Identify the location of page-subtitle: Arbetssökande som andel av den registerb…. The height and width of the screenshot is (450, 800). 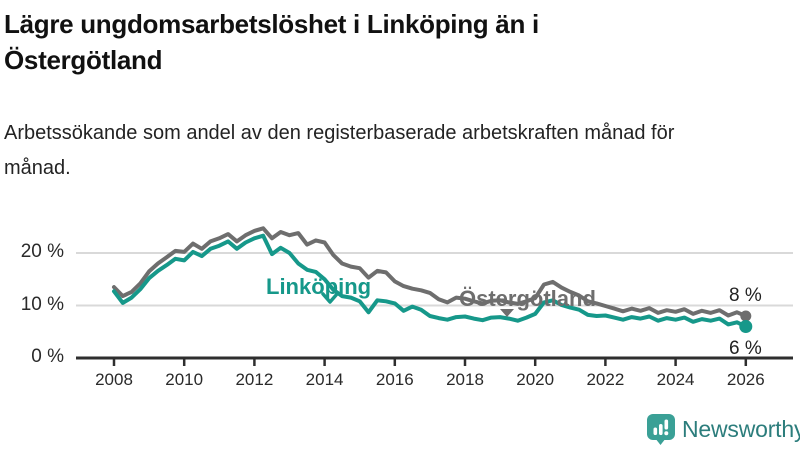
(339, 150).